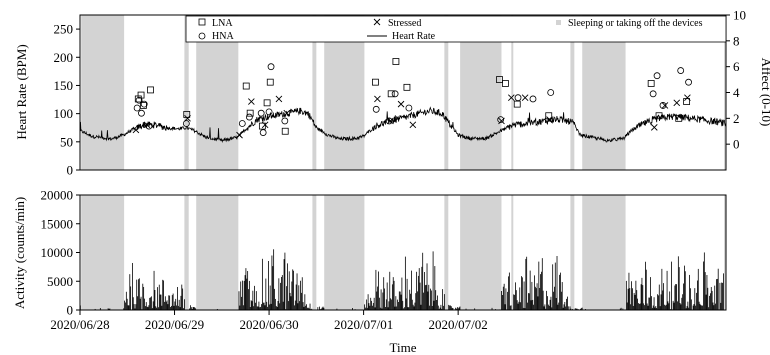 This screenshot has width=770, height=355. I want to click on bottom-y-tick-label: 5000, so click(60, 281).